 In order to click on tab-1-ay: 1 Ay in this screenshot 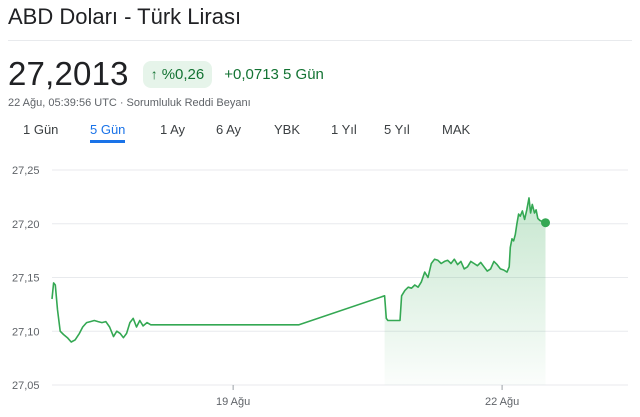, I will do `click(173, 129)`.